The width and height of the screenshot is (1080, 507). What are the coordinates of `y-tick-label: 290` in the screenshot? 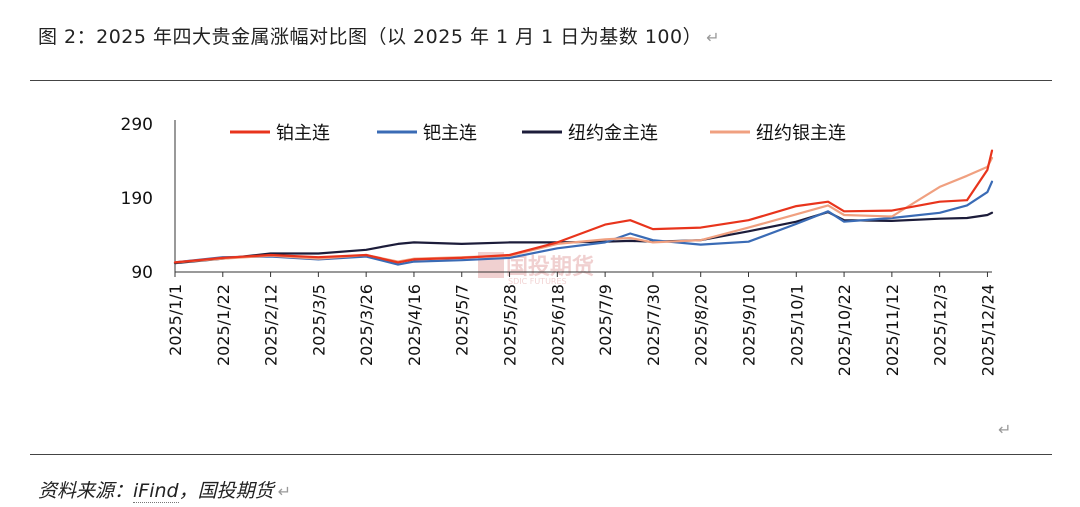 It's located at (137, 125).